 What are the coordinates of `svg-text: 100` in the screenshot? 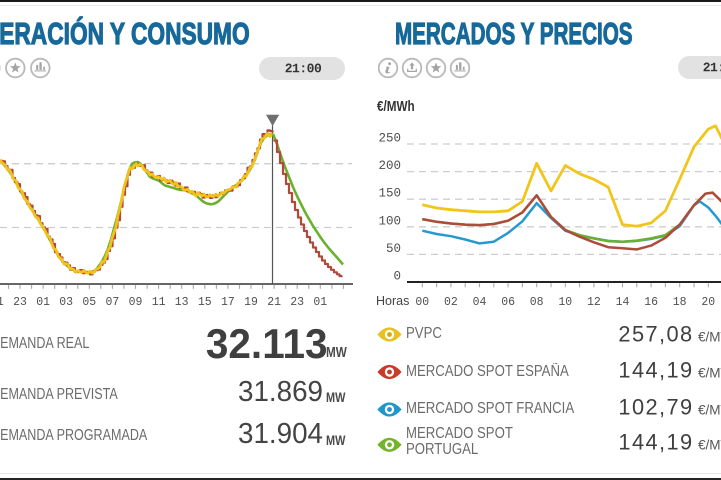 It's located at (389, 221).